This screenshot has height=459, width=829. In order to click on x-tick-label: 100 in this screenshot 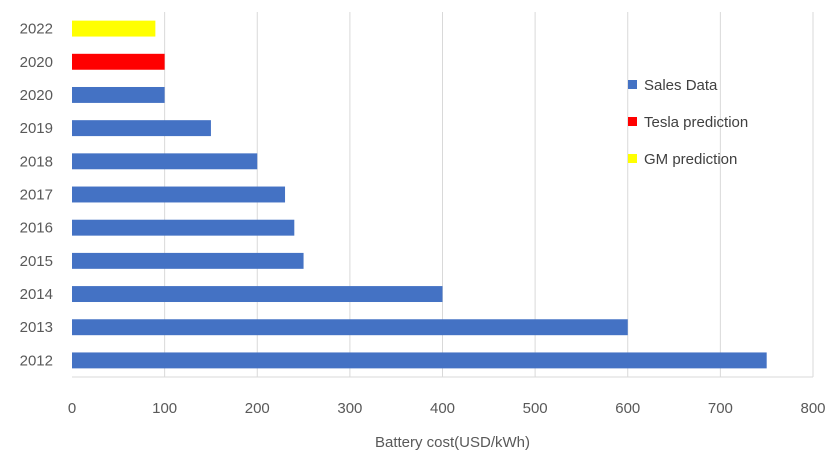, I will do `click(164, 408)`.